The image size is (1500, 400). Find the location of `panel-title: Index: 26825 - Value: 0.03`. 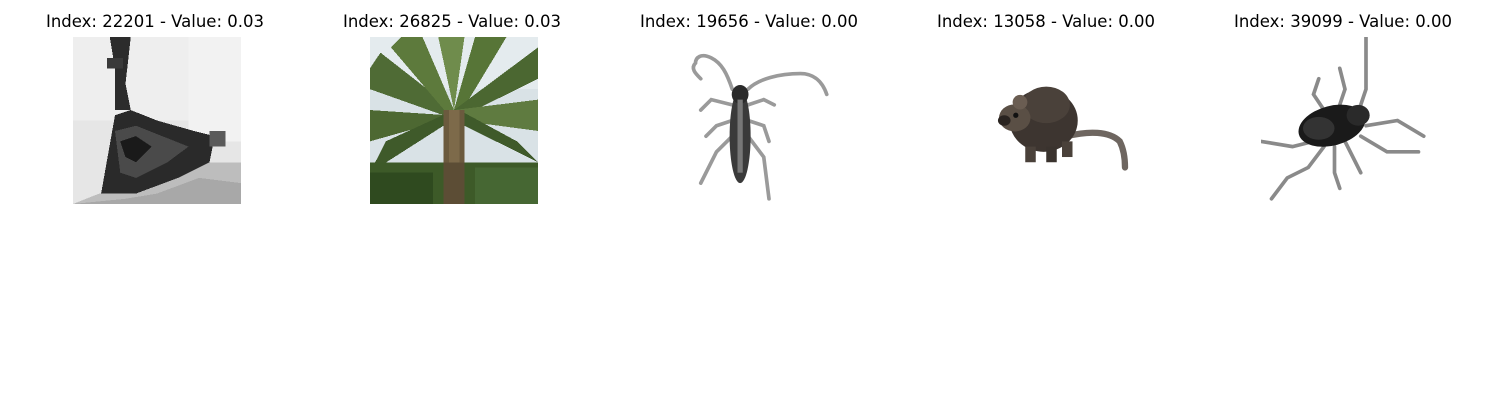

panel-title: Index: 26825 - Value: 0.03 is located at coordinates (451, 21).